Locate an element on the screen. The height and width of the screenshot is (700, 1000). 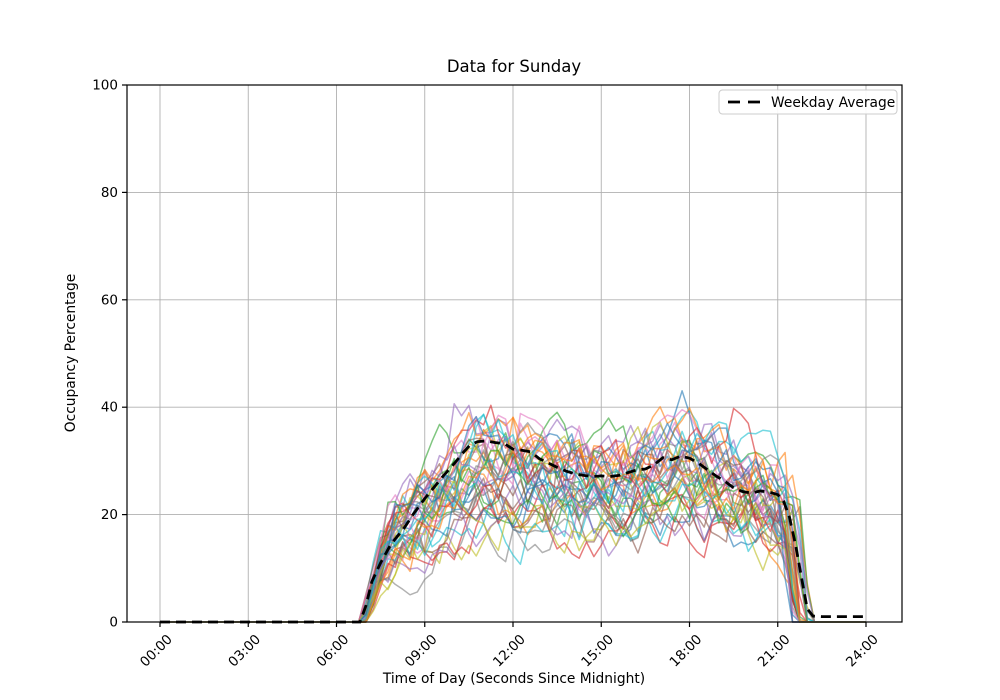
y-tick-label: 0 is located at coordinates (113, 623).